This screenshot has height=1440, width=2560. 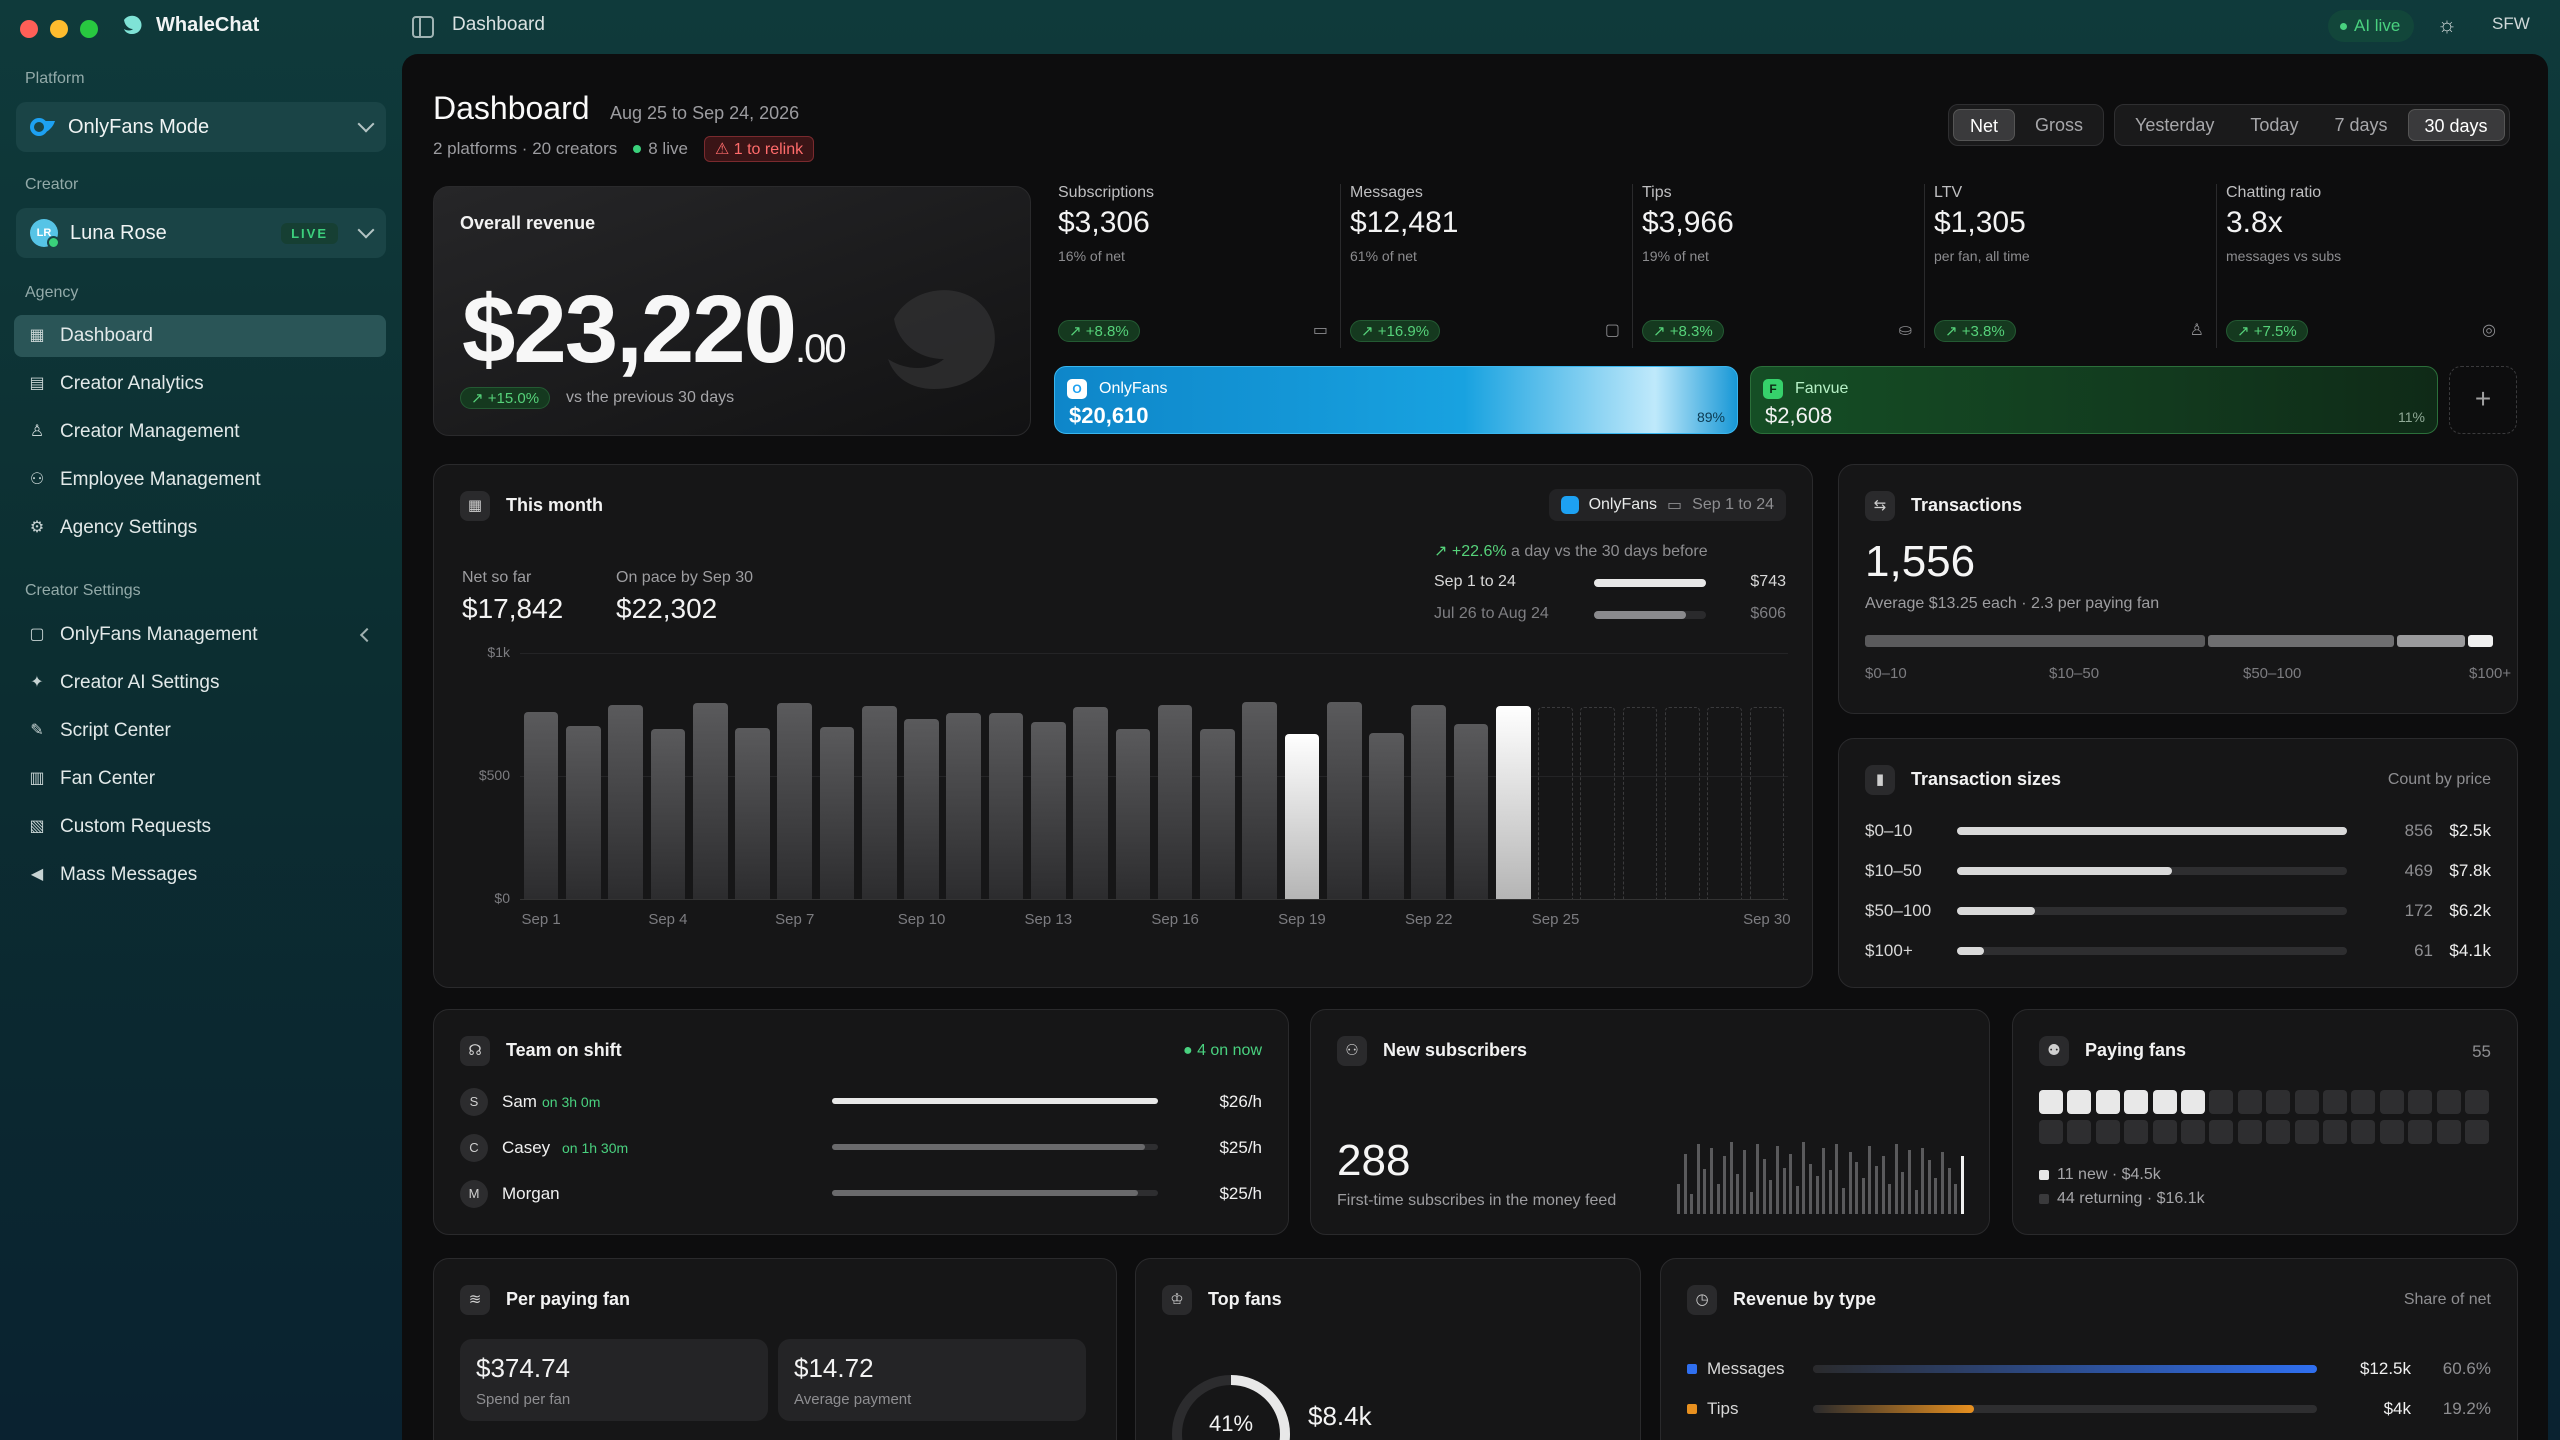 What do you see at coordinates (2274, 125) in the screenshot?
I see `period-today: Today` at bounding box center [2274, 125].